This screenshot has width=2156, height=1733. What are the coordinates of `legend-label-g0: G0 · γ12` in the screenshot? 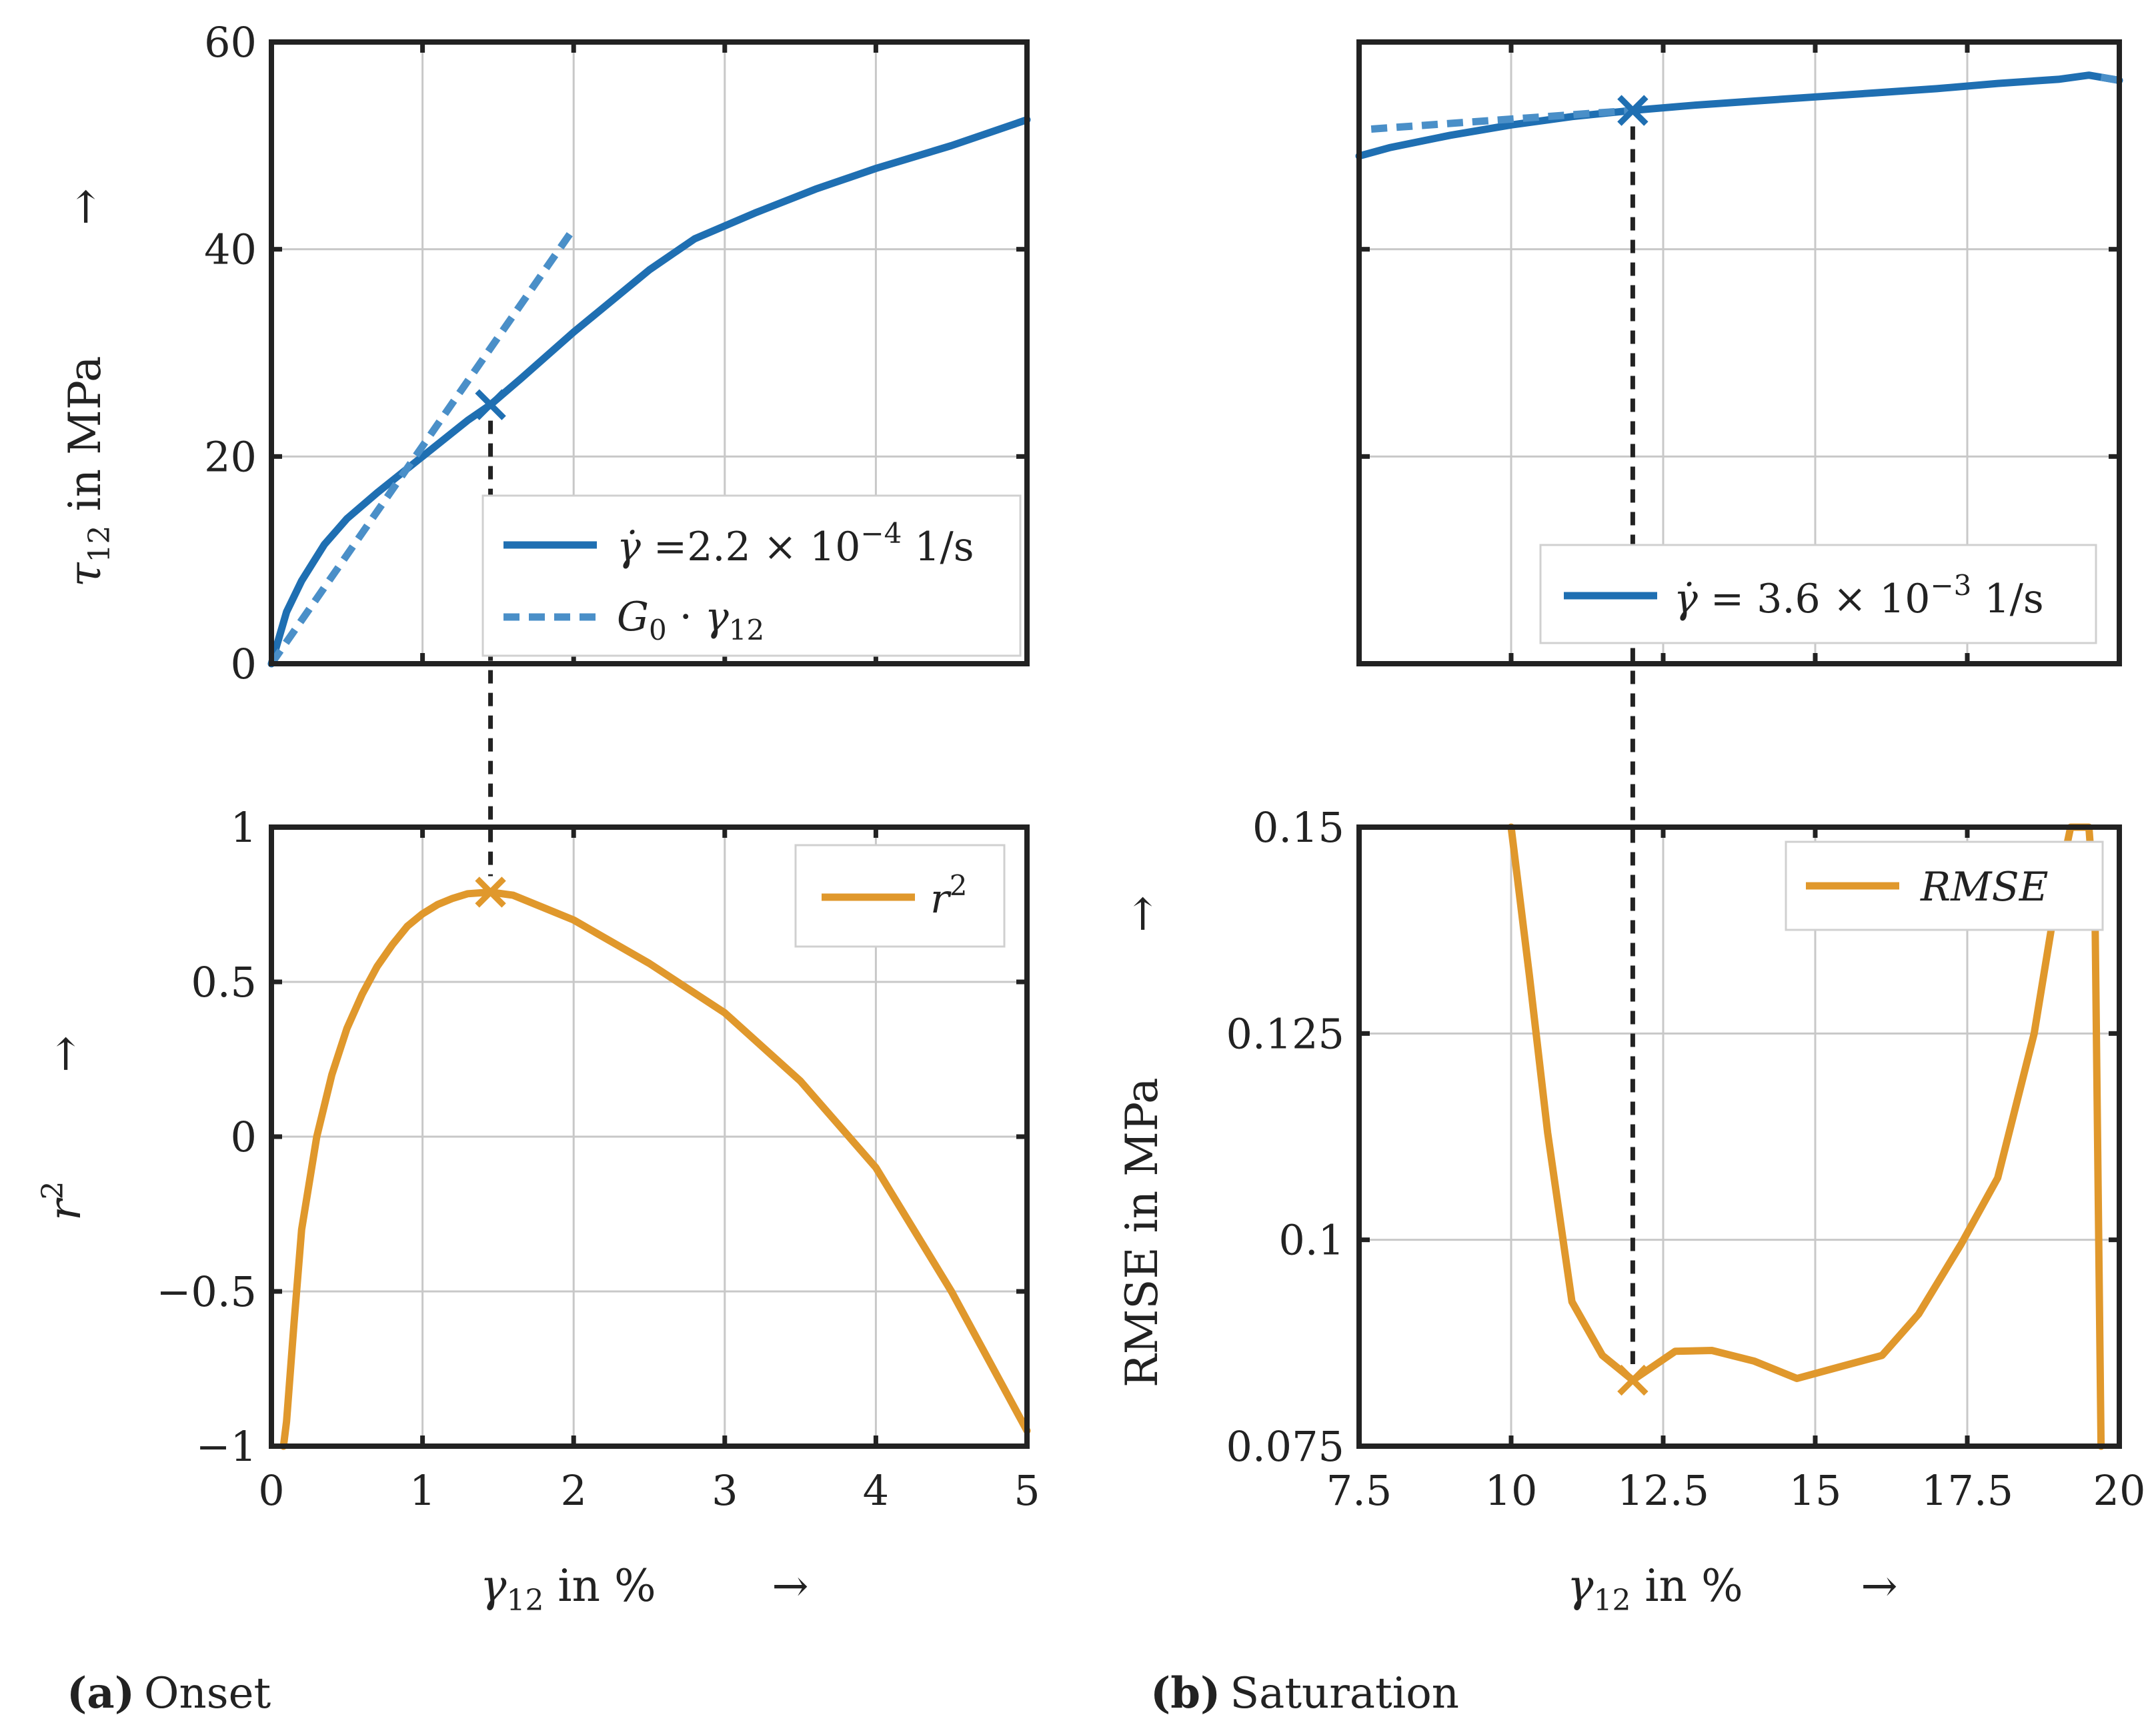 It's located at (690, 620).